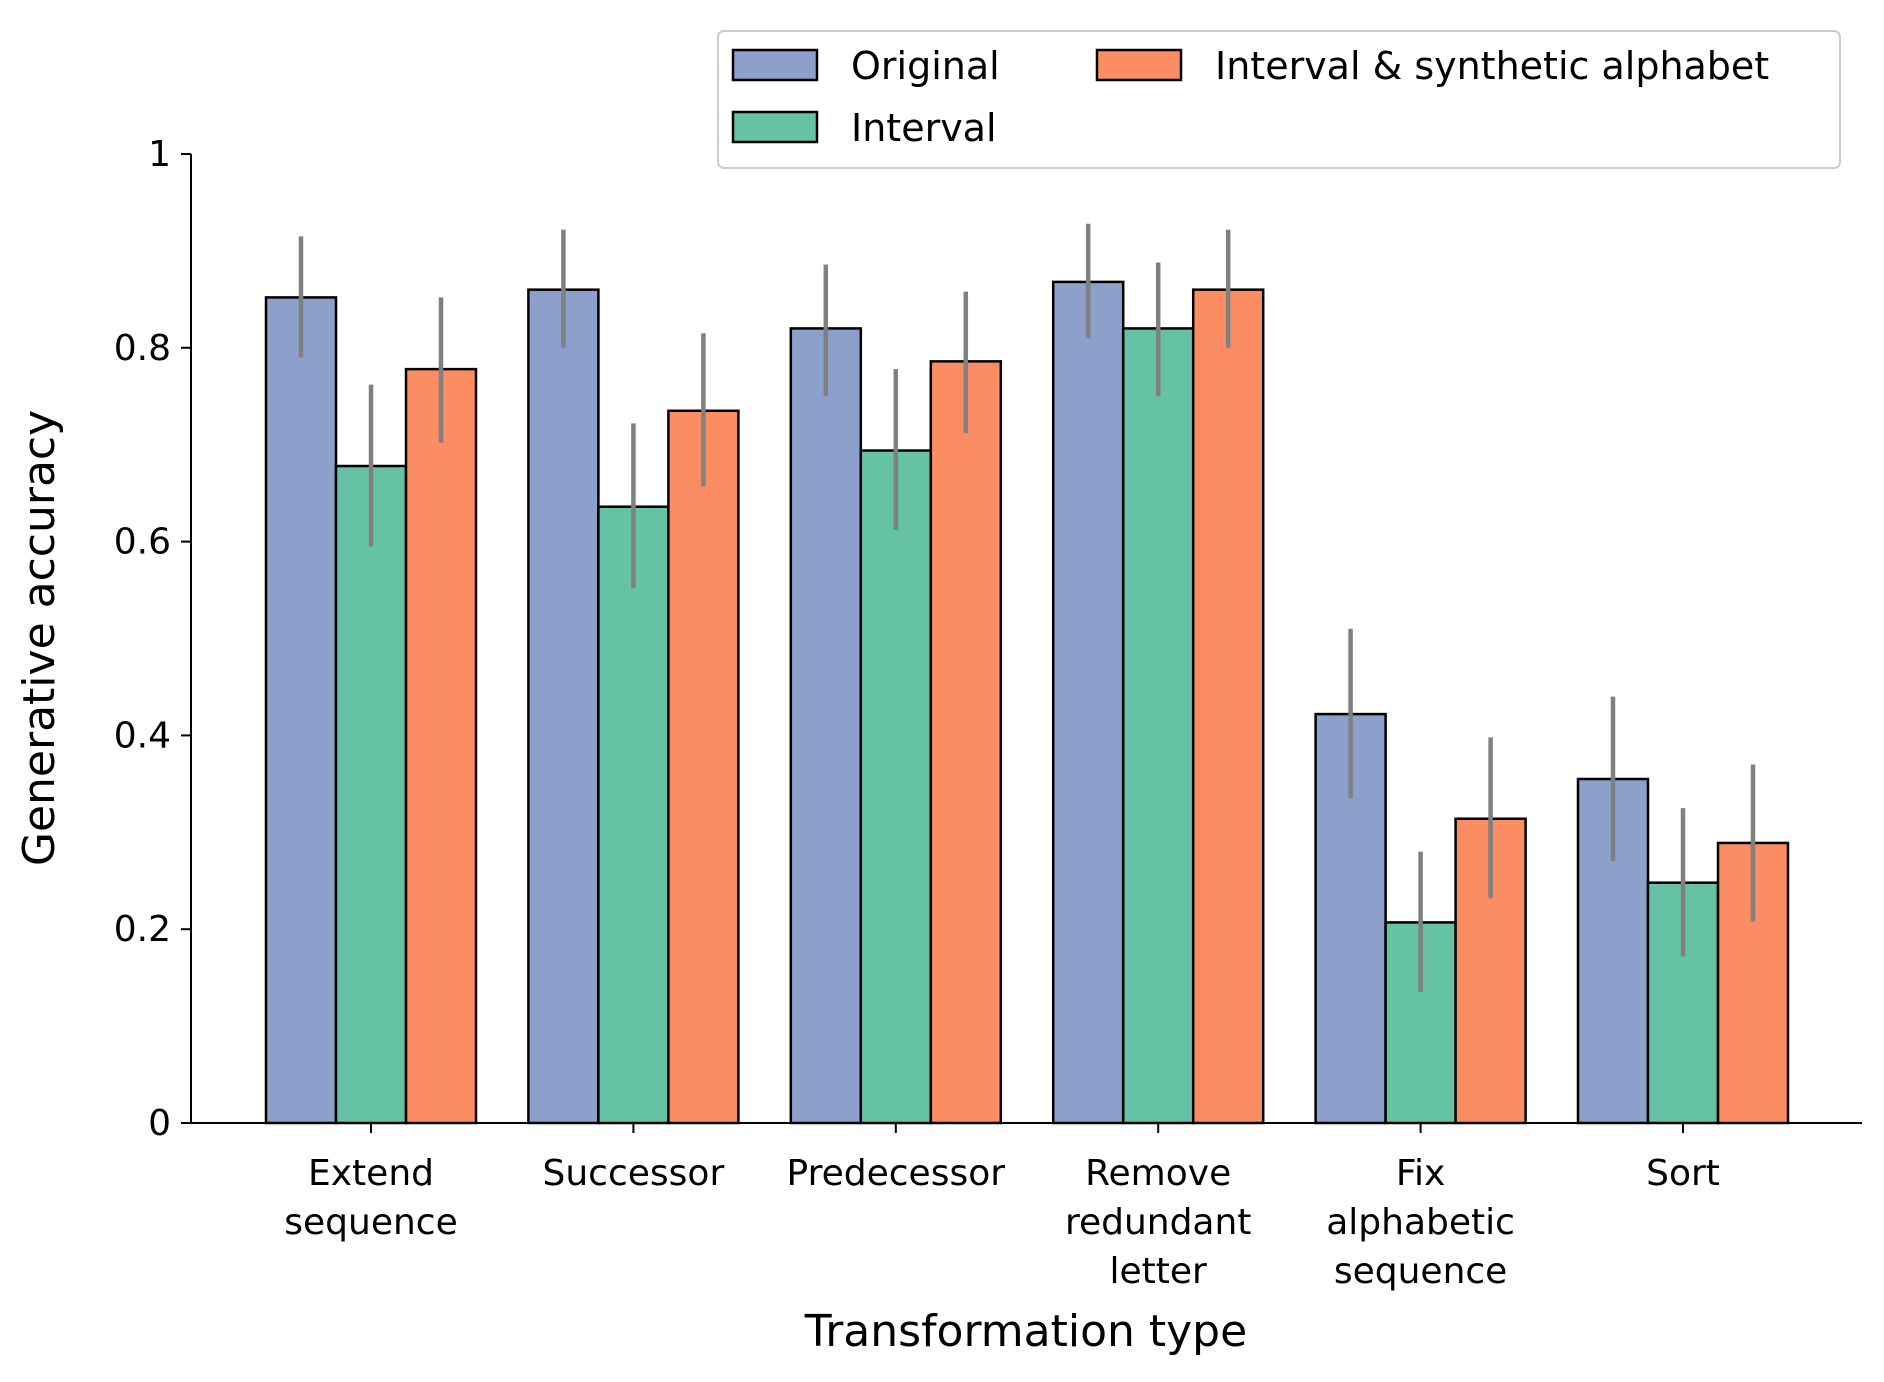 The width and height of the screenshot is (1884, 1382). I want to click on y-tick-label: 0, so click(159, 1123).